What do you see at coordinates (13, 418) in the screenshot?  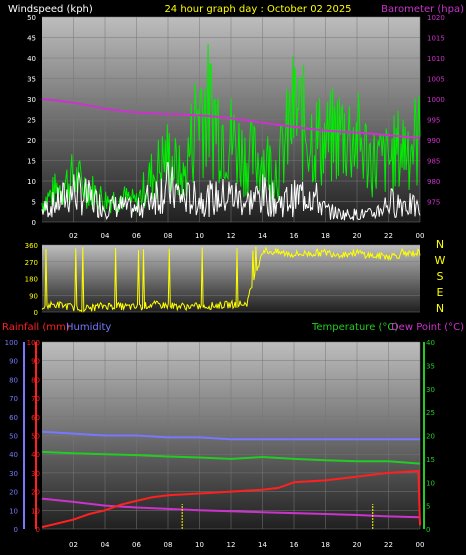 I see `humidity-y-tick: 60` at bounding box center [13, 418].